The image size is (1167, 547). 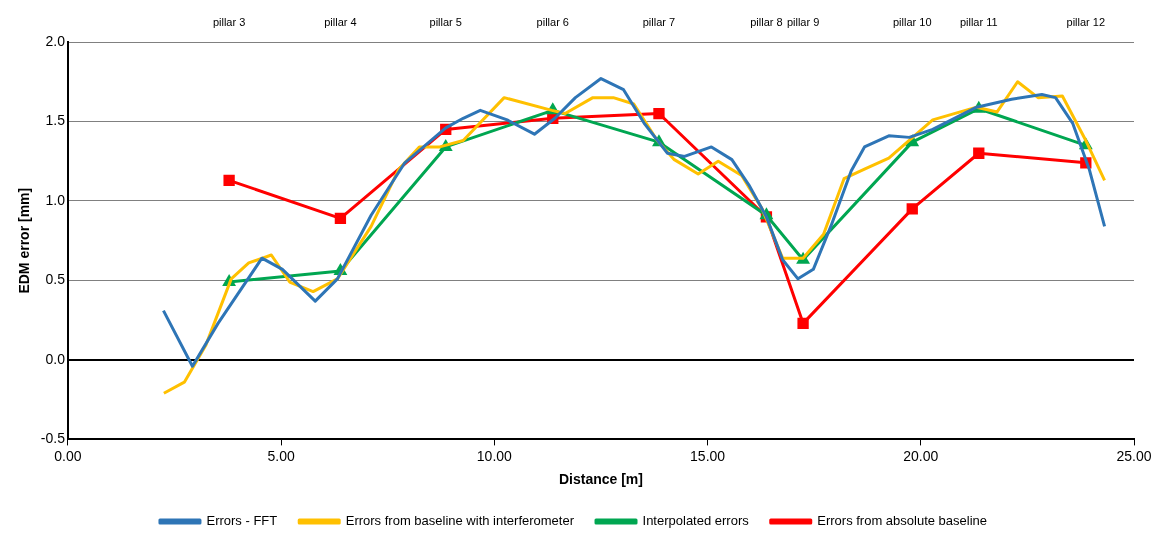 What do you see at coordinates (68, 455) in the screenshot?
I see `x-tick-label: 0.00` at bounding box center [68, 455].